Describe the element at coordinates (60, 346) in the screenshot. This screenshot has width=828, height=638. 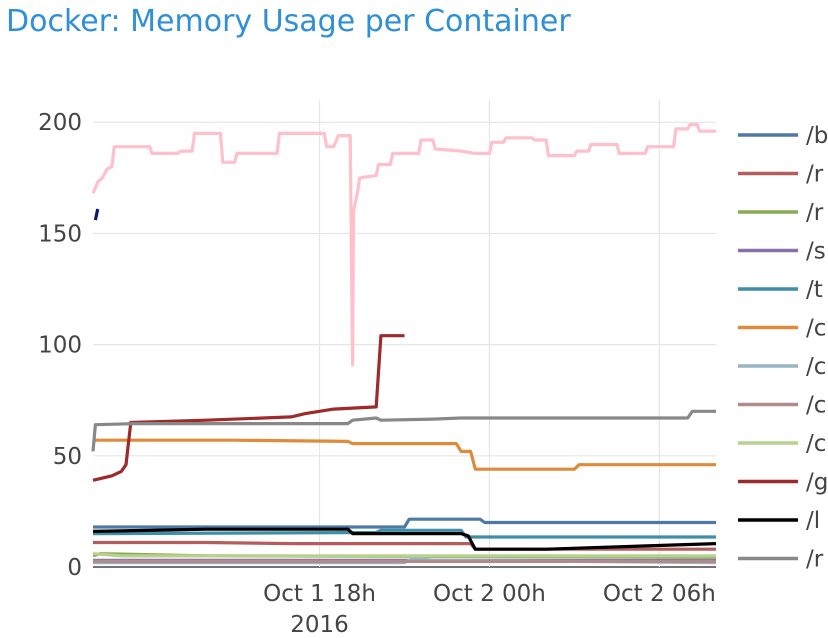
I see `y-tick-label: 100` at that location.